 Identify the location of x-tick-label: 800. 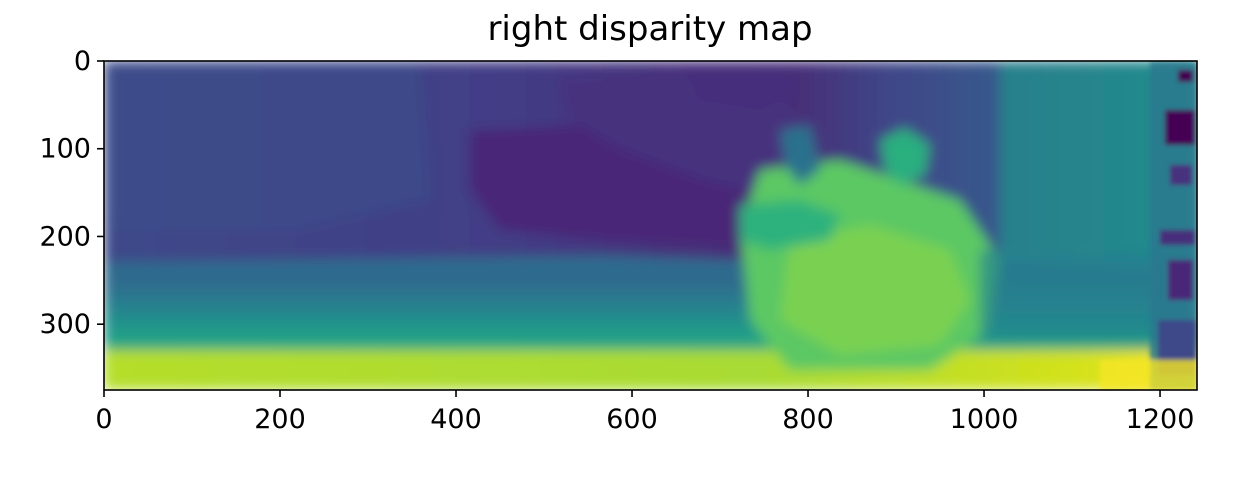
(808, 419).